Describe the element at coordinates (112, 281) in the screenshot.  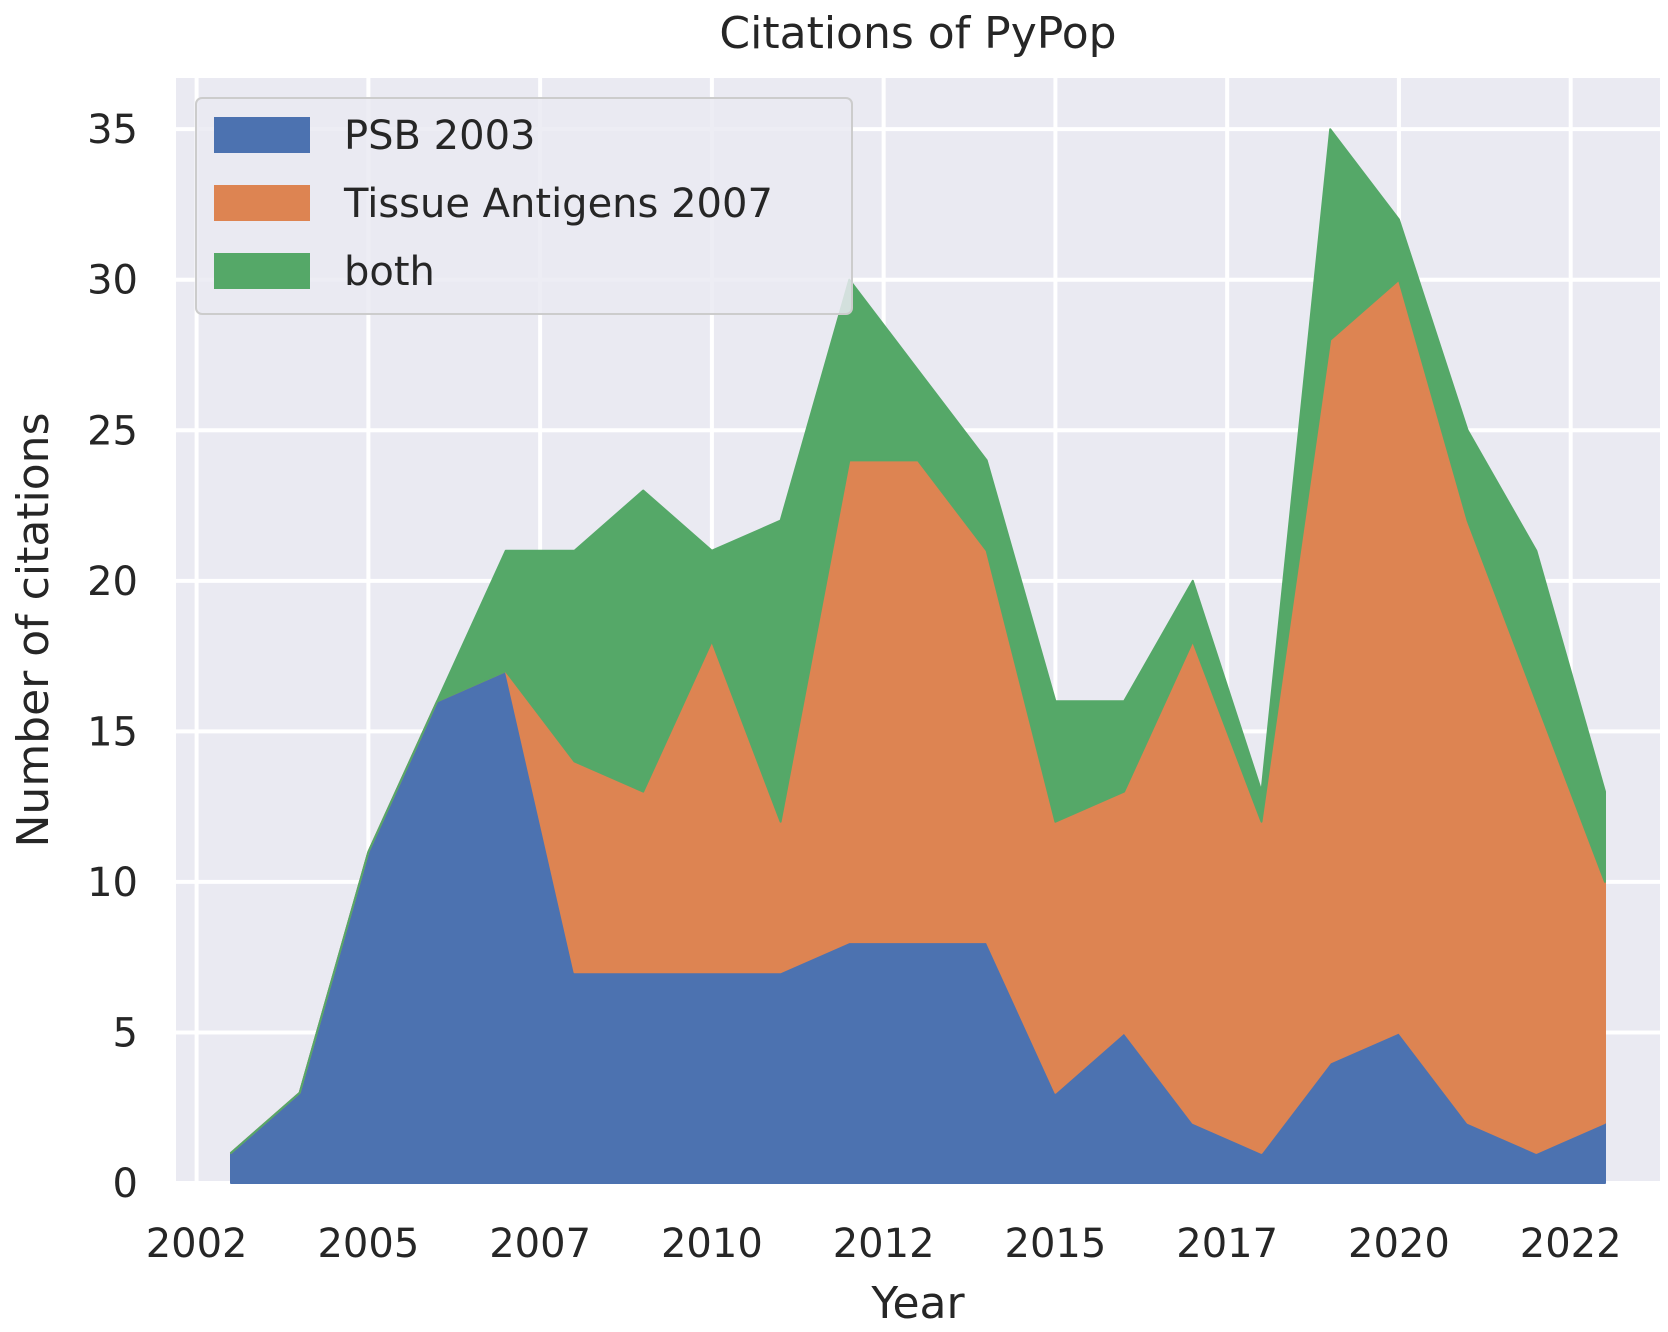
I see `y-tick-label: 30` at that location.